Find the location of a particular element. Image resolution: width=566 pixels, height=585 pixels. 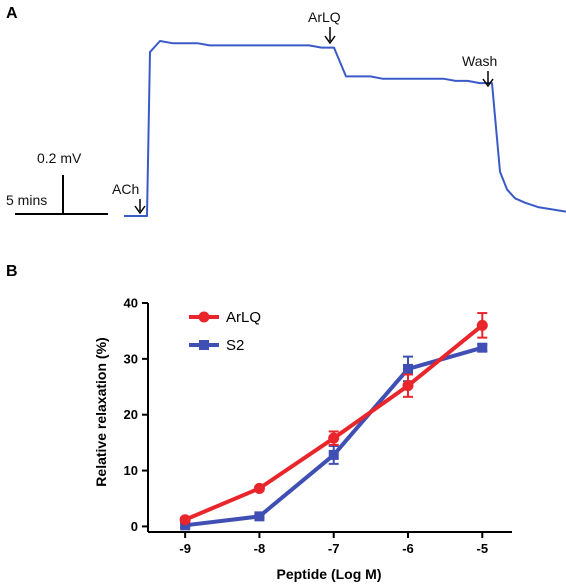

legend-item-arlq: ArLQ is located at coordinates (225, 317).